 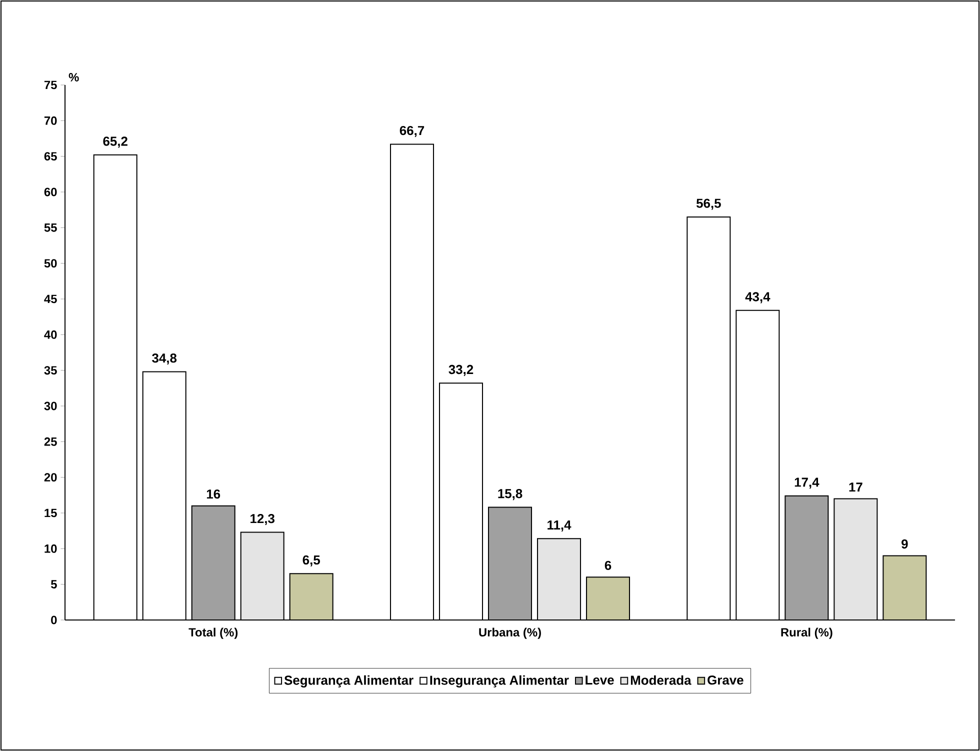 What do you see at coordinates (50, 477) in the screenshot?
I see `y-tick-label: 20` at bounding box center [50, 477].